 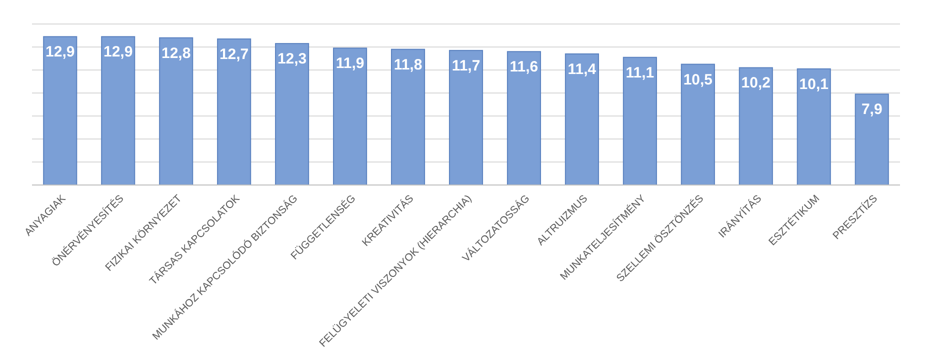 What do you see at coordinates (871, 109) in the screenshot?
I see `data-label: 7,9` at bounding box center [871, 109].